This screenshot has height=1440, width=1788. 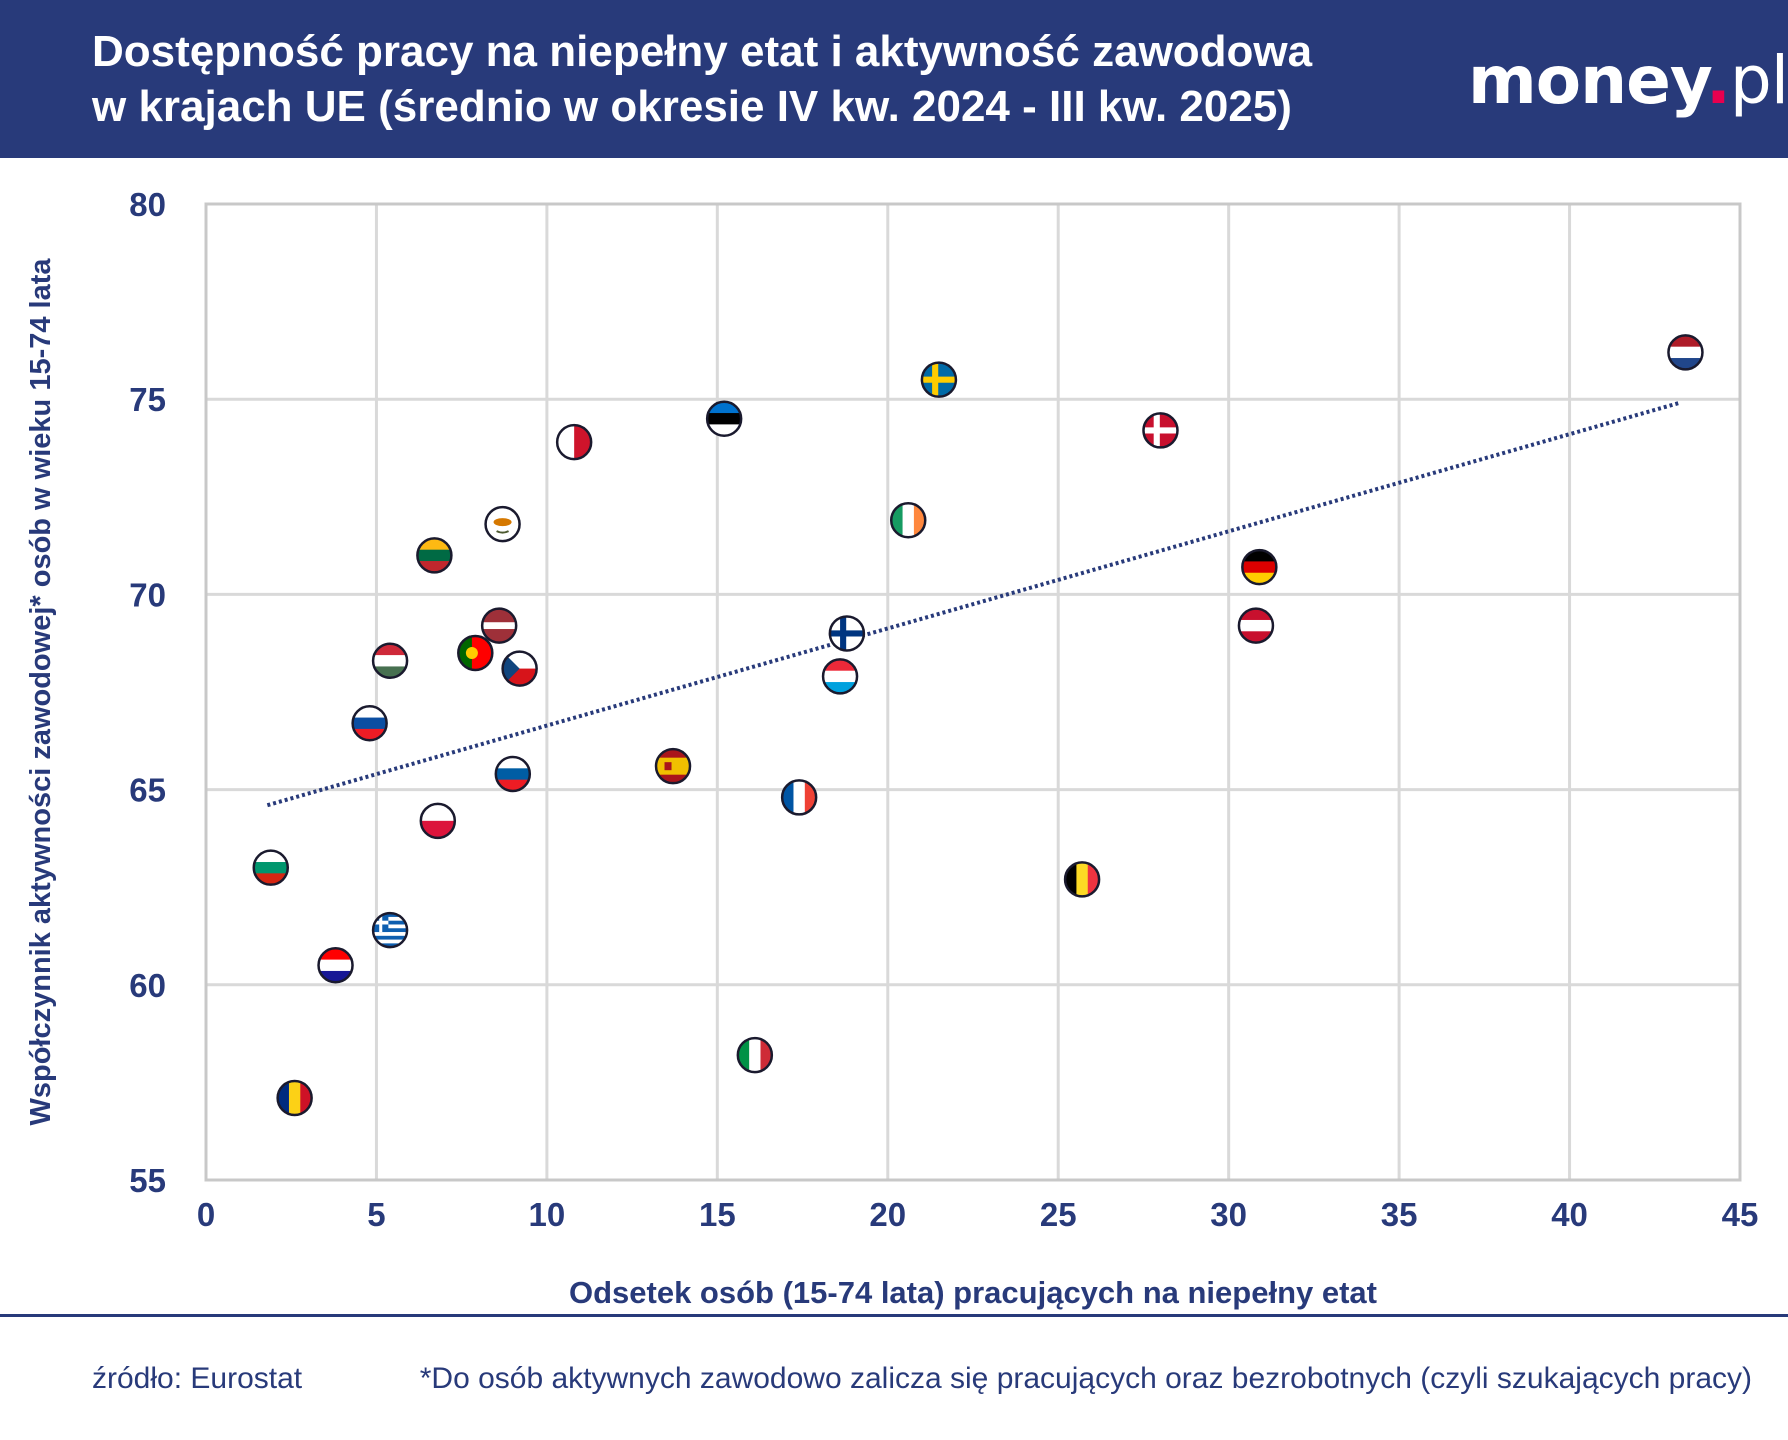 I want to click on x-tick-label: 45, so click(x=1740, y=1214).